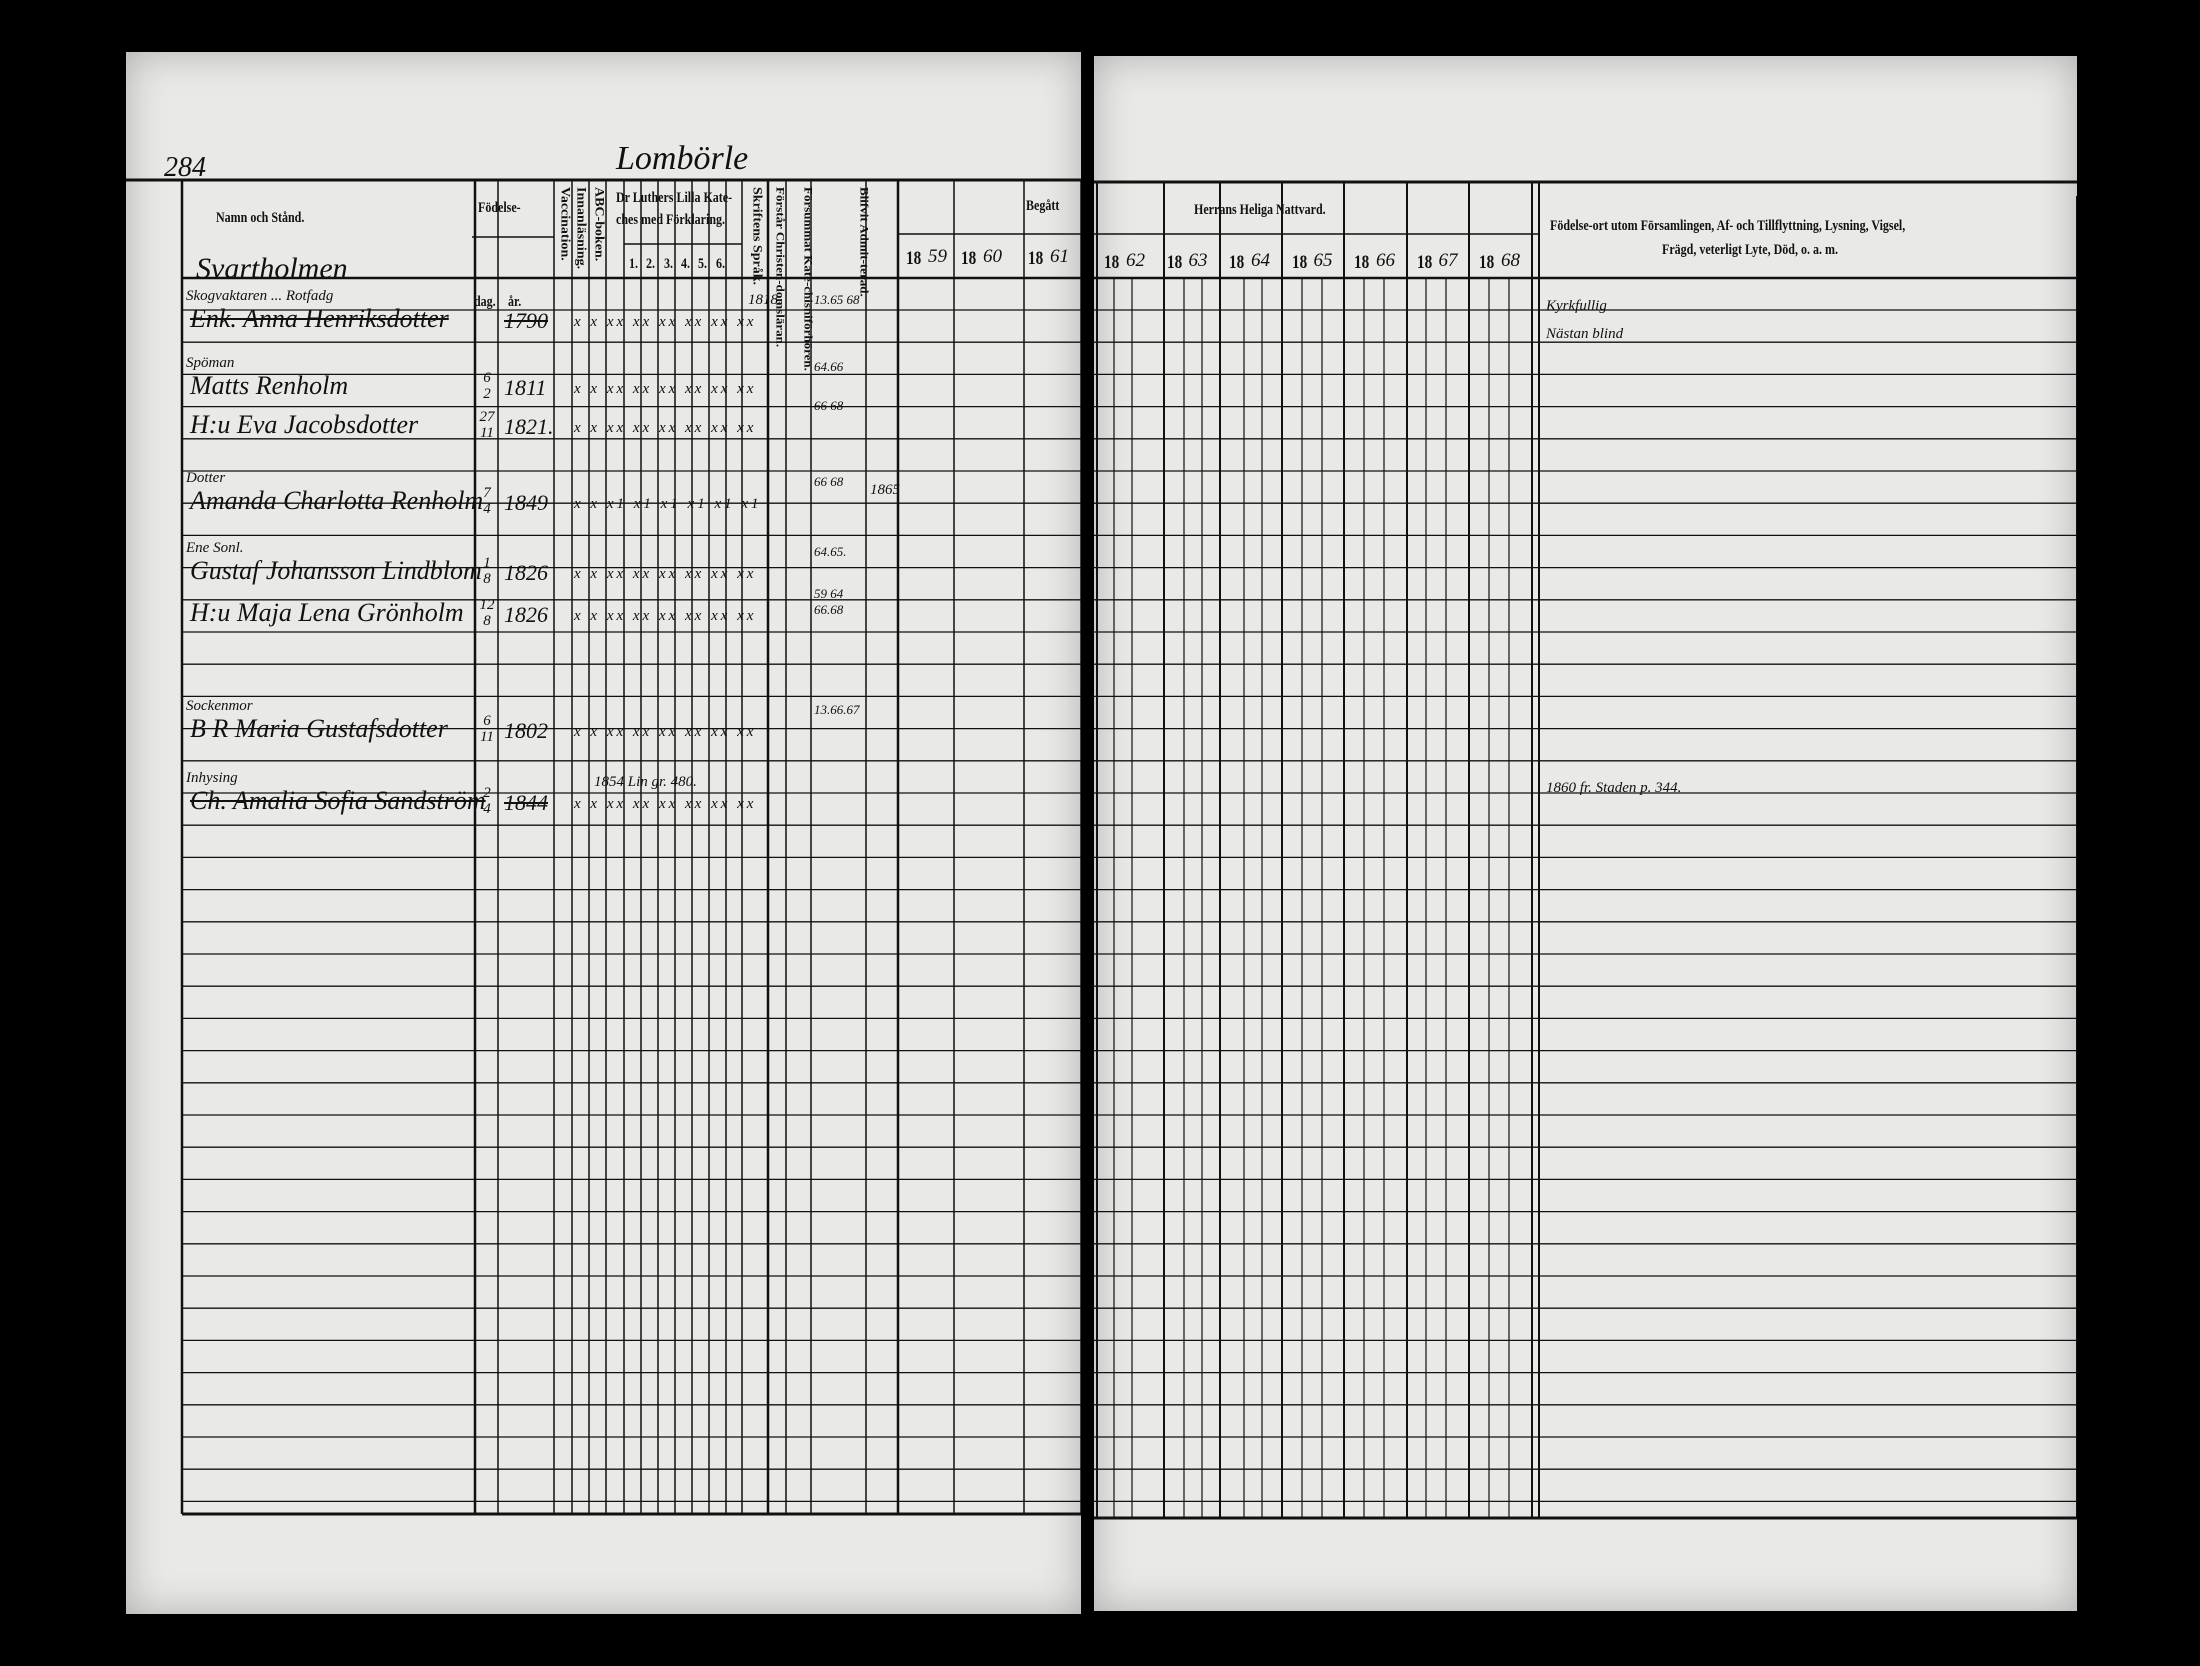  I want to click on entry-name: B R Maria Gustafsdotter, so click(319, 728).